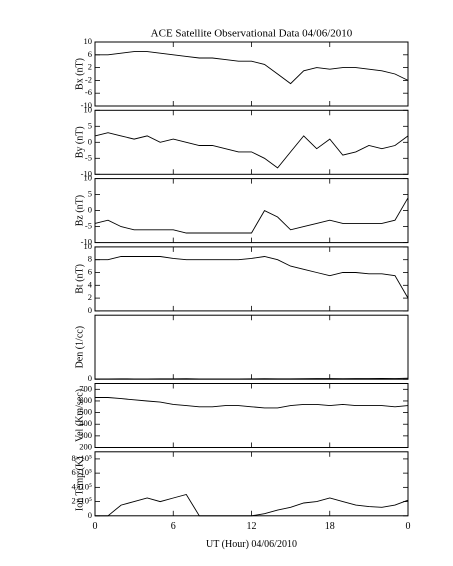 This screenshot has width=453, height=566. What do you see at coordinates (251, 544) in the screenshot?
I see `x-axis-label: UT (Hour) 04/06/2010` at bounding box center [251, 544].